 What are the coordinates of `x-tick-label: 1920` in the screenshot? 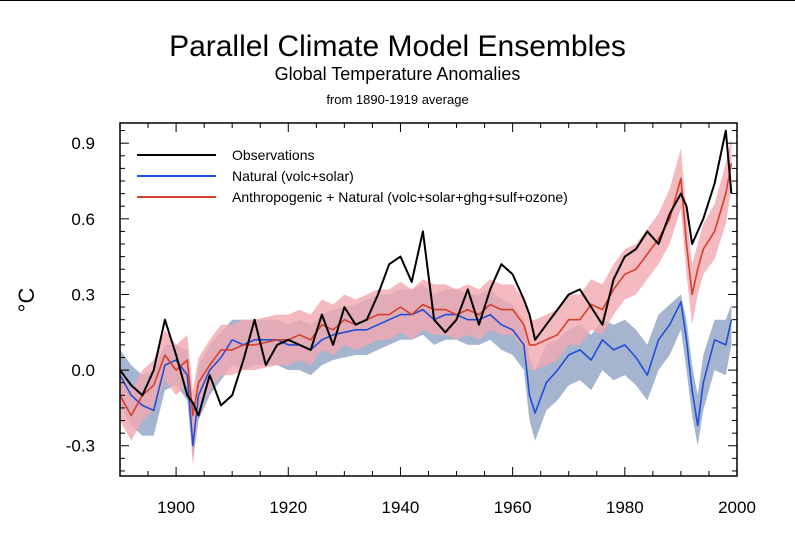 It's located at (288, 507).